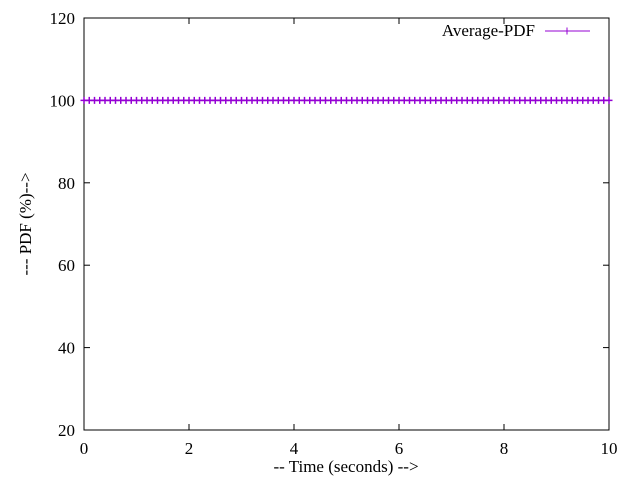 The image size is (640, 480). Describe the element at coordinates (25, 223) in the screenshot. I see `y-axis-label: --- PDF (%)-->` at that location.